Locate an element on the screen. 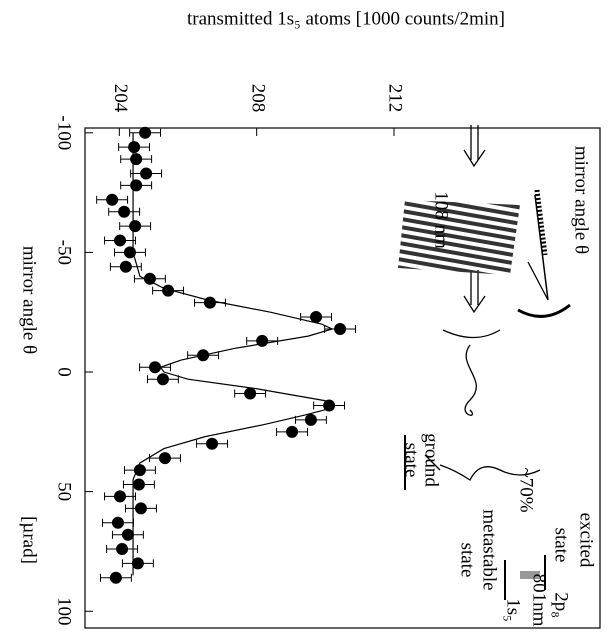 Image resolution: width=612 pixels, height=635 pixels. x-tick-label: -100 is located at coordinates (64, 132).